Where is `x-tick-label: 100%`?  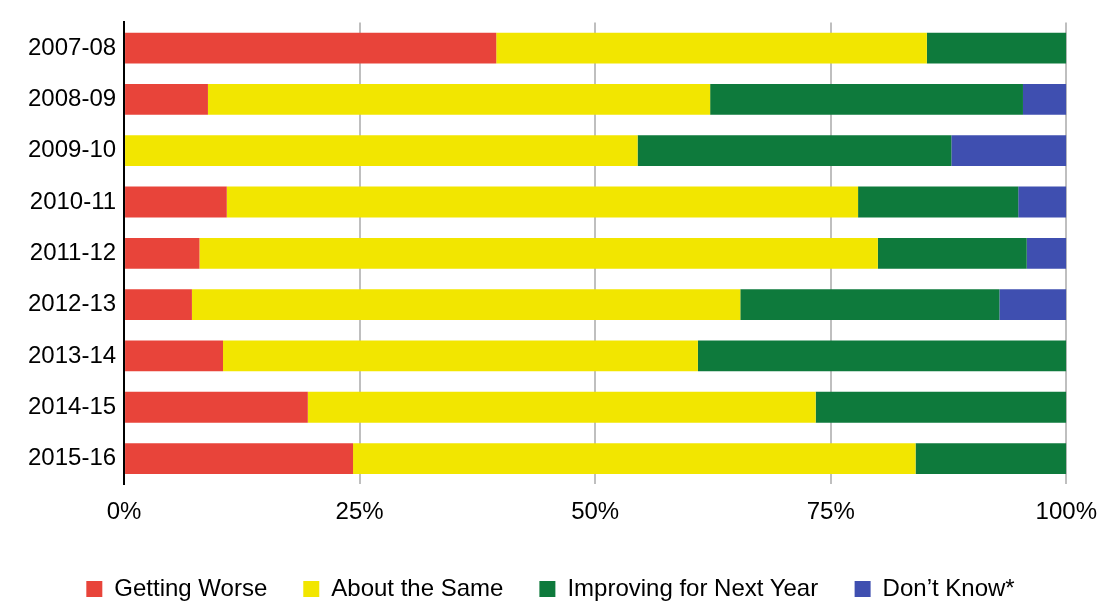 x-tick-label: 100% is located at coordinates (1066, 511).